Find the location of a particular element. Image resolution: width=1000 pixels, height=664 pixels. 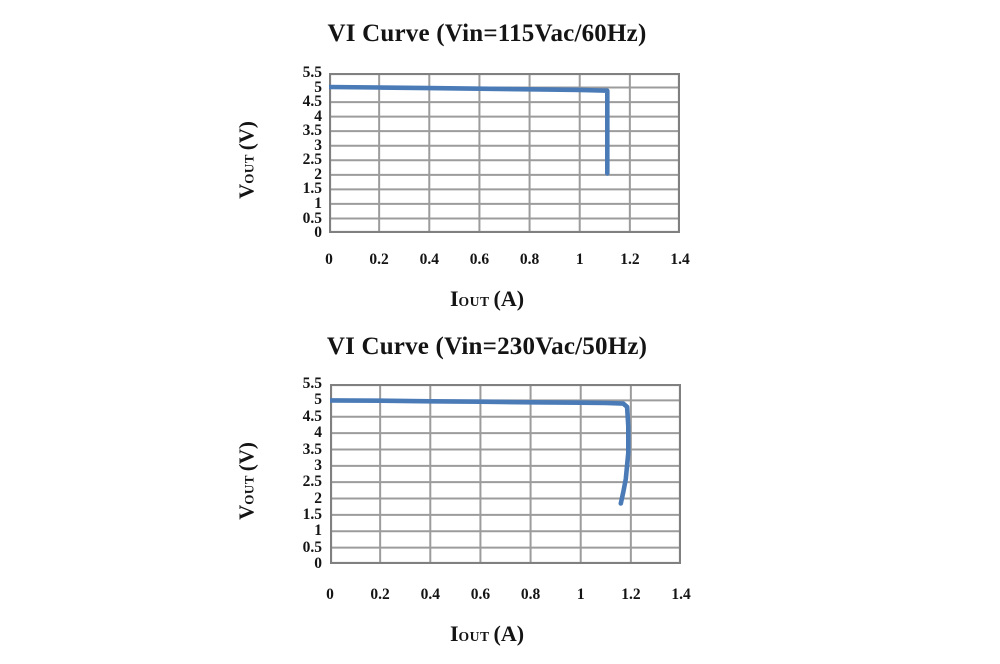

chart1-y-tick-labels: 0 0.5 1 1.5 2 2.5 3 3.5 4 4.5 5 5.5 is located at coordinates (161, 152).